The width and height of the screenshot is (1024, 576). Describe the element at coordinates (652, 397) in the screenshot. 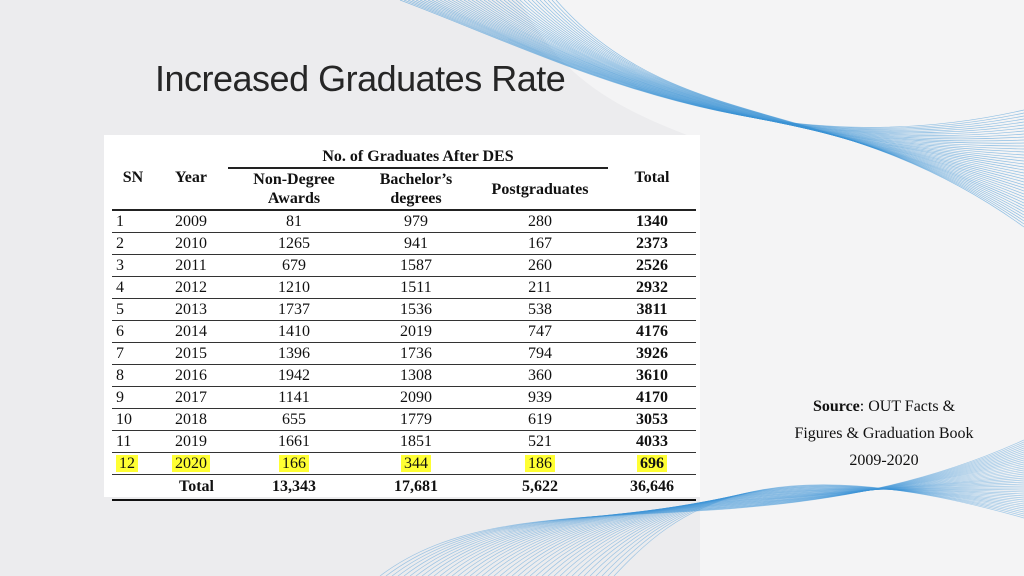

I see `cell-text: 4170` at that location.